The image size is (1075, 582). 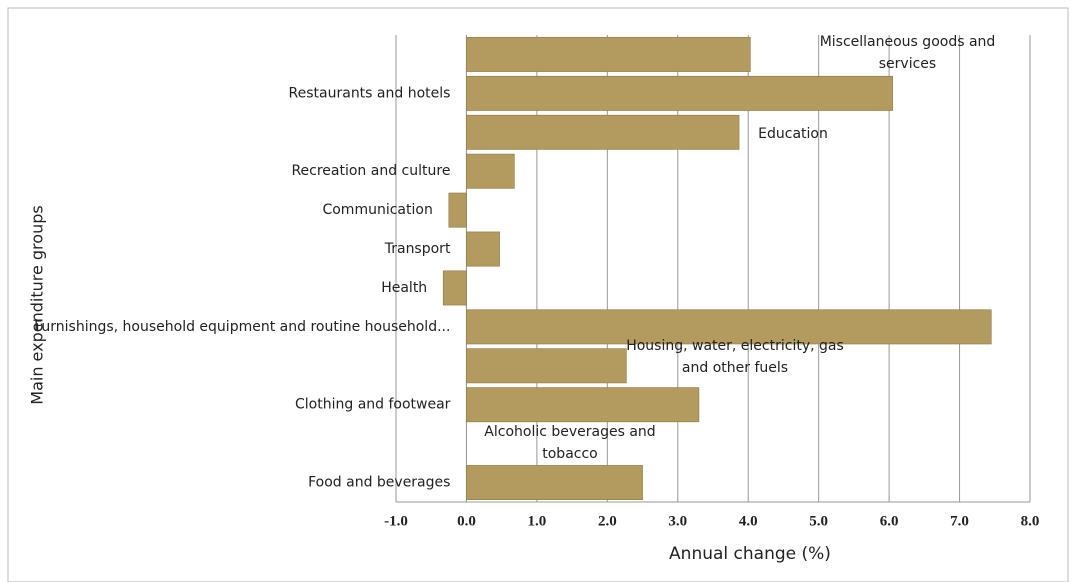 What do you see at coordinates (677, 521) in the screenshot?
I see `x-tick-label: 3.0` at bounding box center [677, 521].